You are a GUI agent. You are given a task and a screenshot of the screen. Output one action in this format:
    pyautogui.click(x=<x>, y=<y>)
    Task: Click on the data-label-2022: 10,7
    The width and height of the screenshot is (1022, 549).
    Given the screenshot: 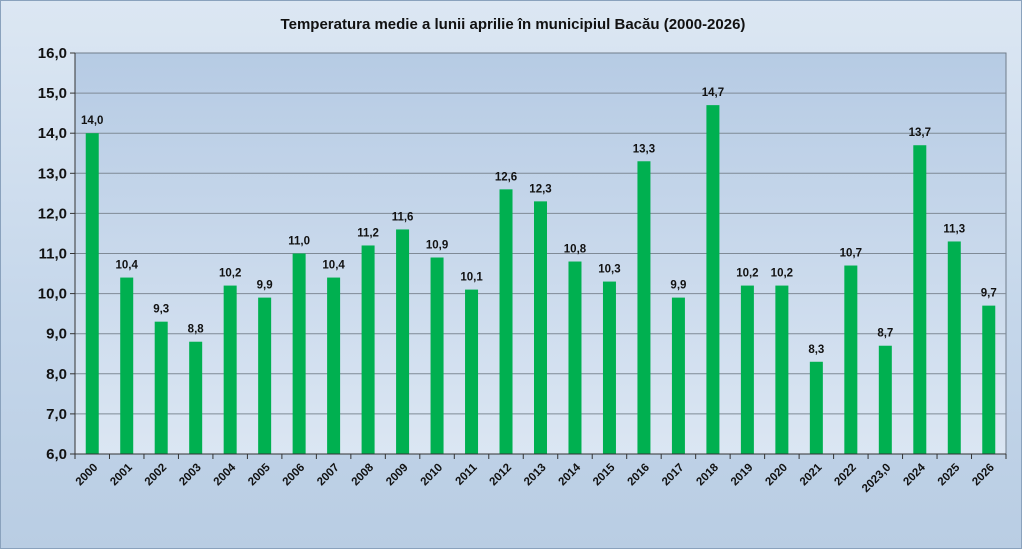 What is the action you would take?
    pyautogui.click(x=851, y=254)
    